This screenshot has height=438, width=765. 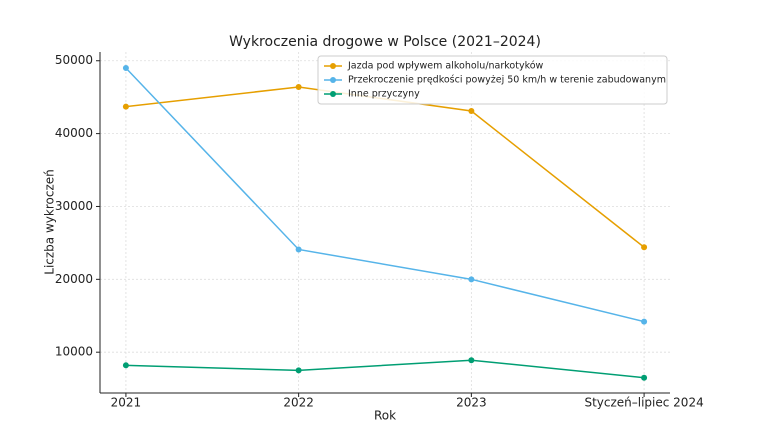 What do you see at coordinates (384, 94) in the screenshot?
I see `legend-label: Inne przyczyny` at bounding box center [384, 94].